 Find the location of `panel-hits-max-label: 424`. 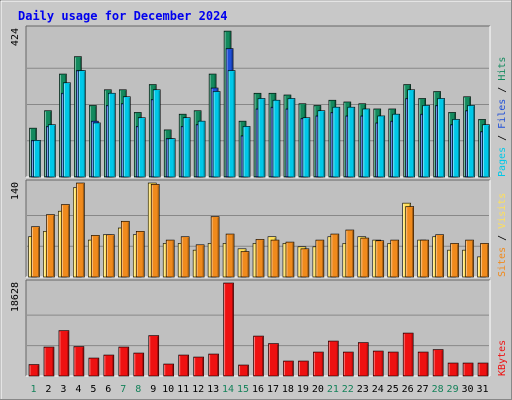

panel-hits-max-label: 424 is located at coordinates (15, 37).